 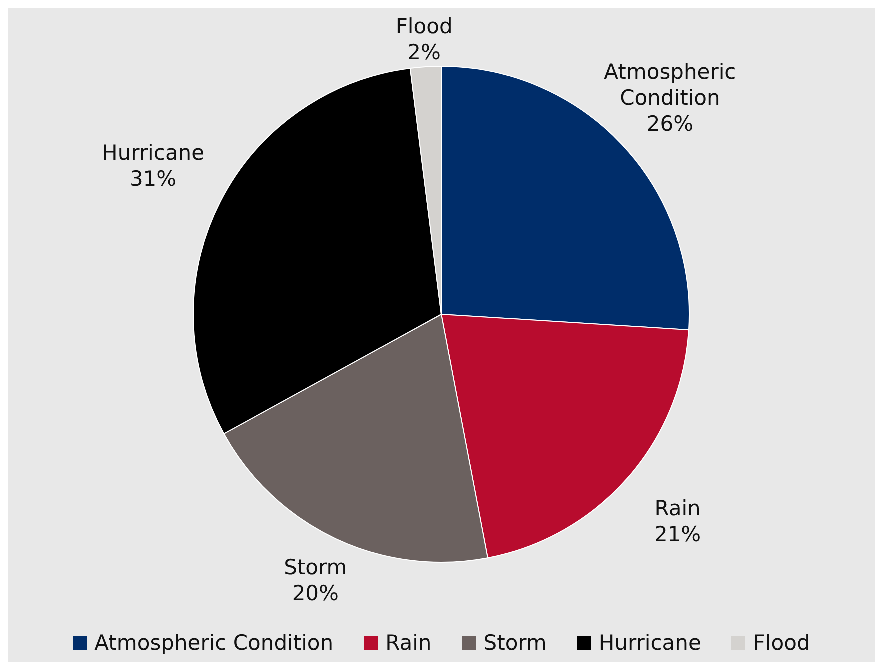 I want to click on legend-label: Atmospheric Condition, so click(x=214, y=642).